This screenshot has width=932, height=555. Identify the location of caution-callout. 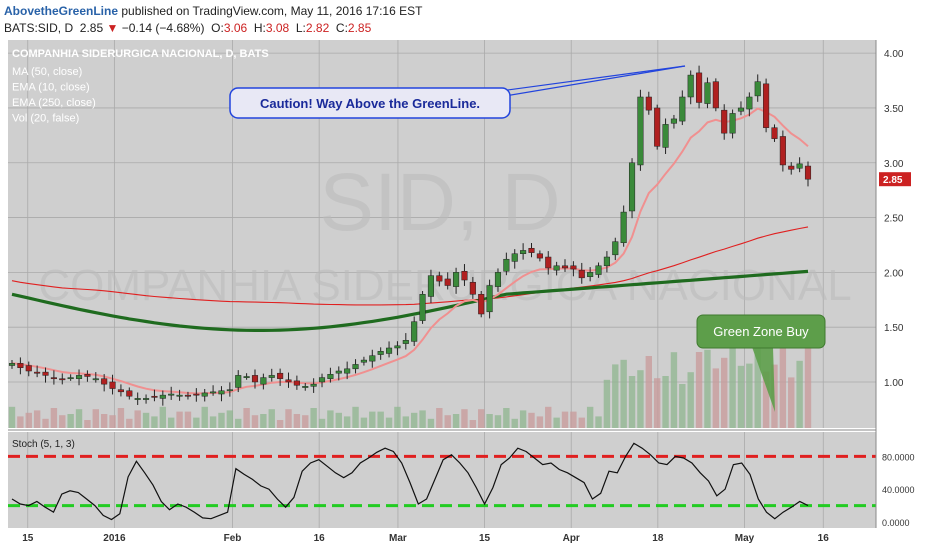
(370, 103).